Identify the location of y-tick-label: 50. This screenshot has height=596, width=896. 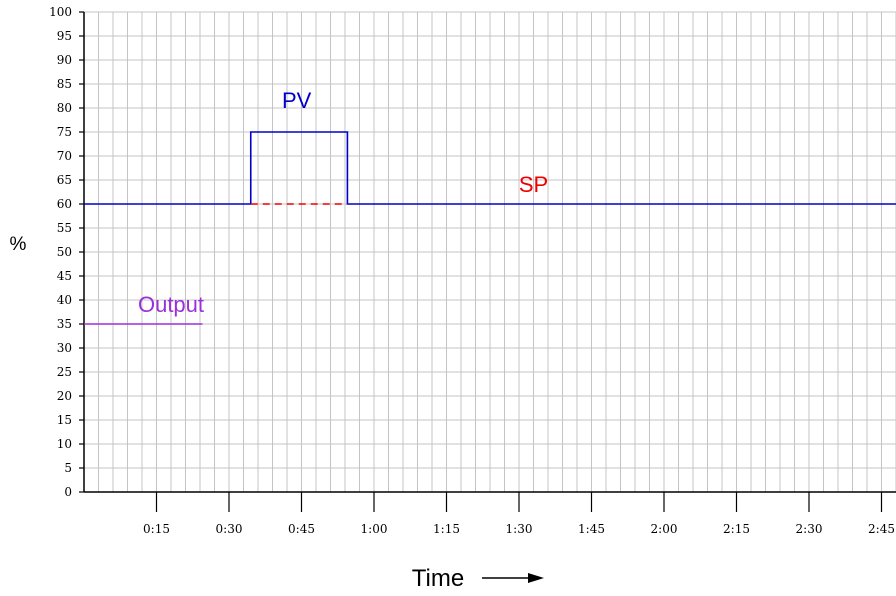
(64, 252).